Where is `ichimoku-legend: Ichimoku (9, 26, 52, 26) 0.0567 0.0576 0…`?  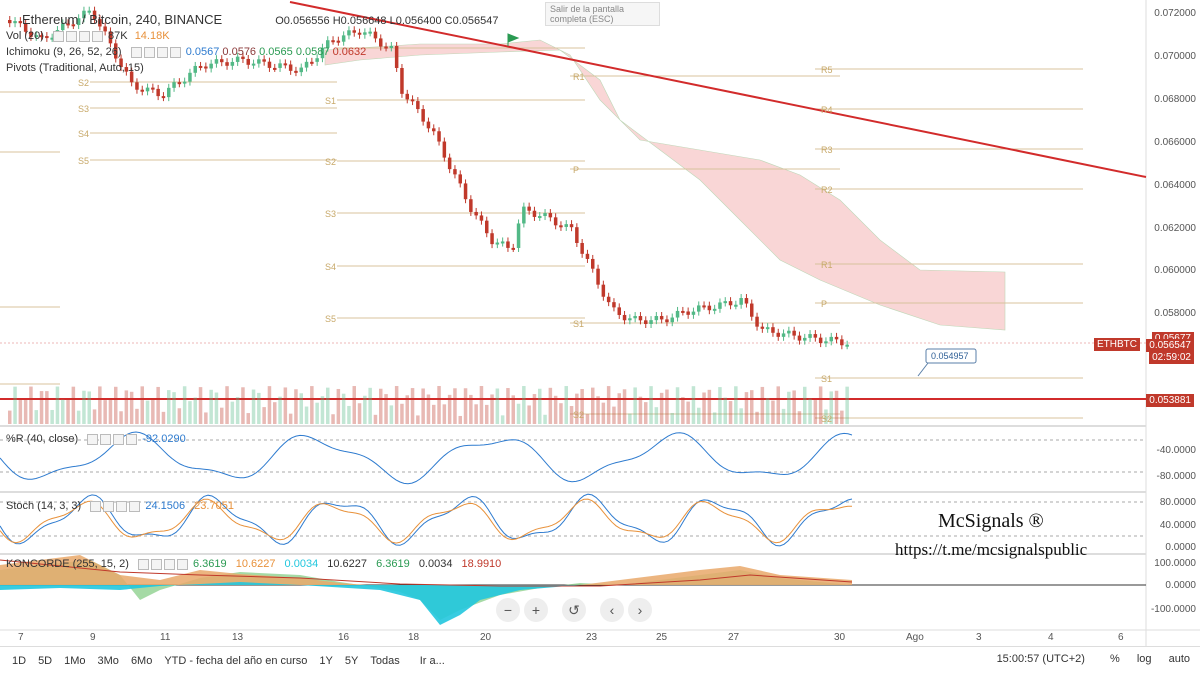
ichimoku-legend: Ichimoku (9, 26, 52, 26) 0.0567 0.0576 0… is located at coordinates (186, 52).